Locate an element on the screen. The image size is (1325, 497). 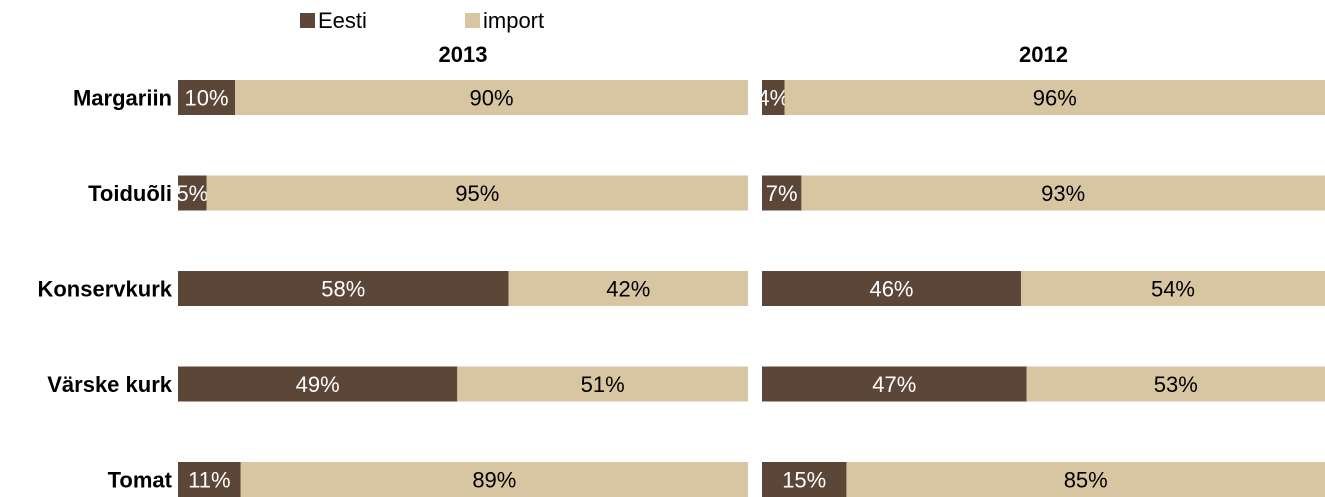
legend-label-import: import is located at coordinates (513, 20).